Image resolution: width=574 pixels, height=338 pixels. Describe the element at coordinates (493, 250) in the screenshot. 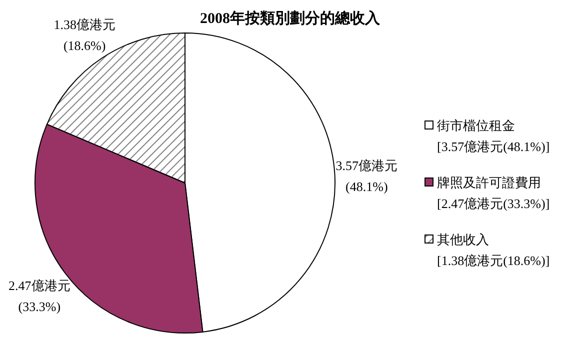

I see `legend-label: 其他收入 [1.38億港元(18.6%)]` at that location.